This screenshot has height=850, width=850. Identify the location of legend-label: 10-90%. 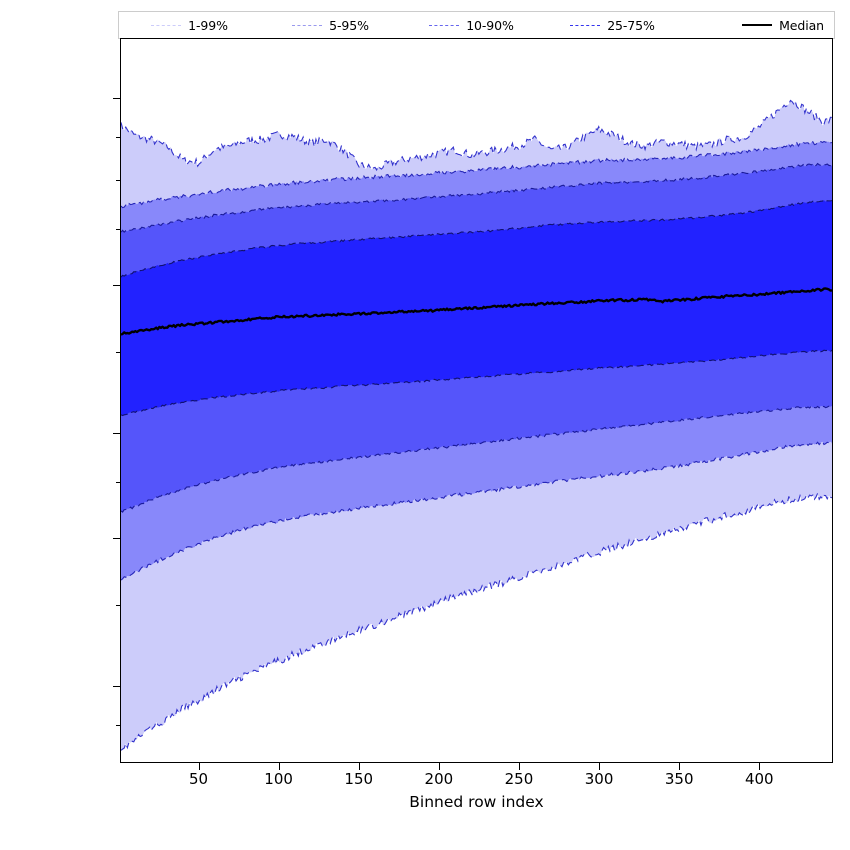
(490, 25).